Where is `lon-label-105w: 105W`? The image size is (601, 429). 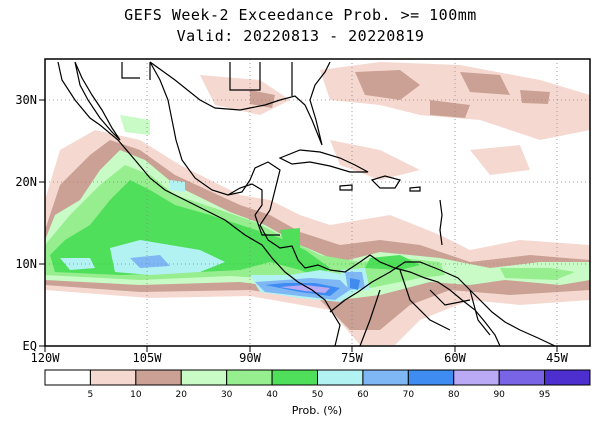
lon-label-105w: 105W is located at coordinates (148, 358).